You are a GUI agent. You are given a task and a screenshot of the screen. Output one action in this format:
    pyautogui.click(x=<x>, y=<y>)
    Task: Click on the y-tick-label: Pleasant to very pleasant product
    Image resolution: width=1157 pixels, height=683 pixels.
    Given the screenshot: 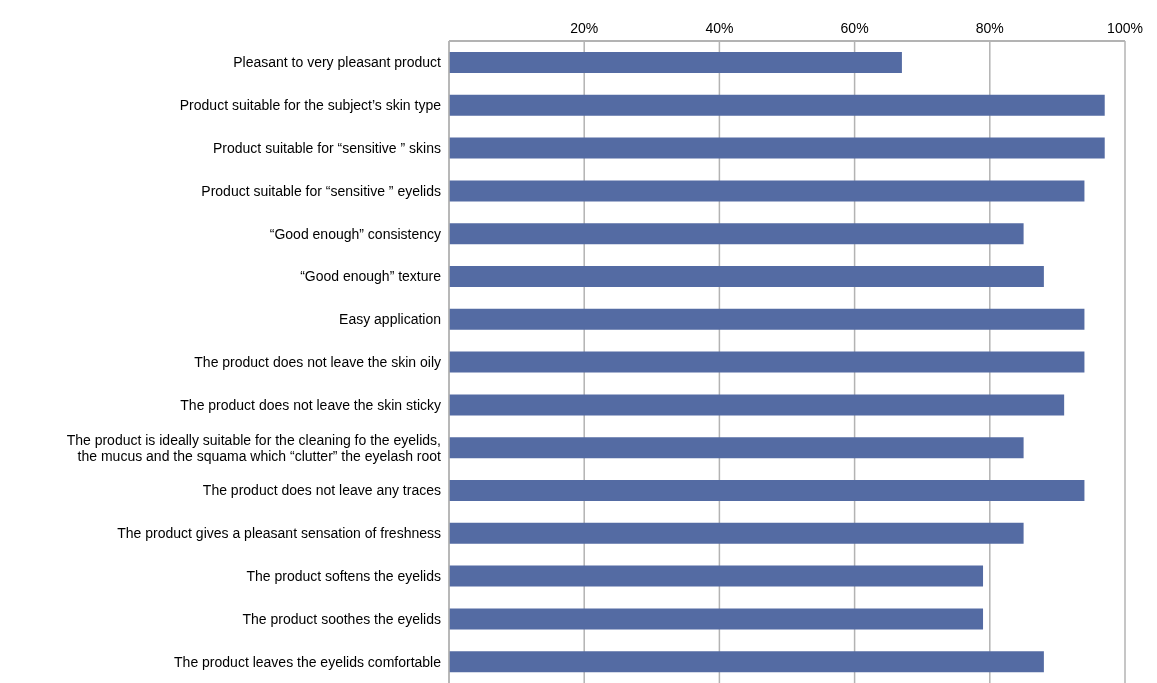 What is the action you would take?
    pyautogui.click(x=337, y=62)
    